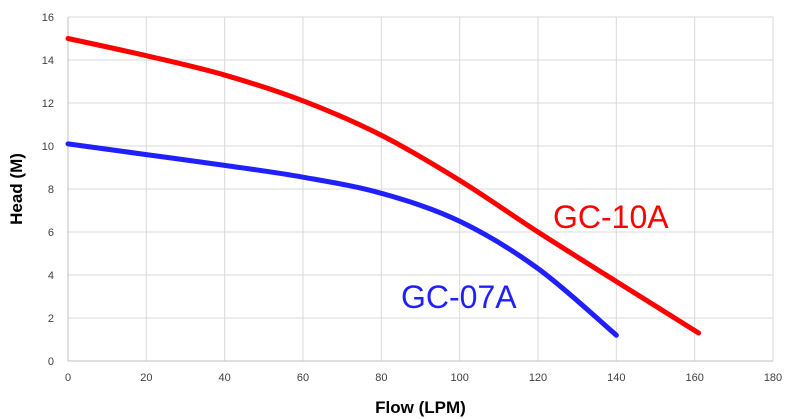  What do you see at coordinates (535, 257) in the screenshot?
I see `series-labels: GC-10A GC-07A` at bounding box center [535, 257].